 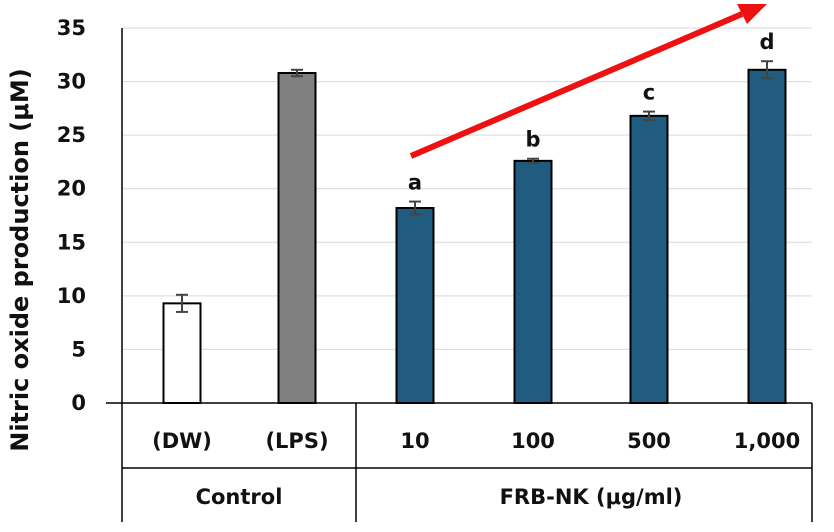 What do you see at coordinates (767, 441) in the screenshot?
I see `category-label: 1,000` at bounding box center [767, 441].